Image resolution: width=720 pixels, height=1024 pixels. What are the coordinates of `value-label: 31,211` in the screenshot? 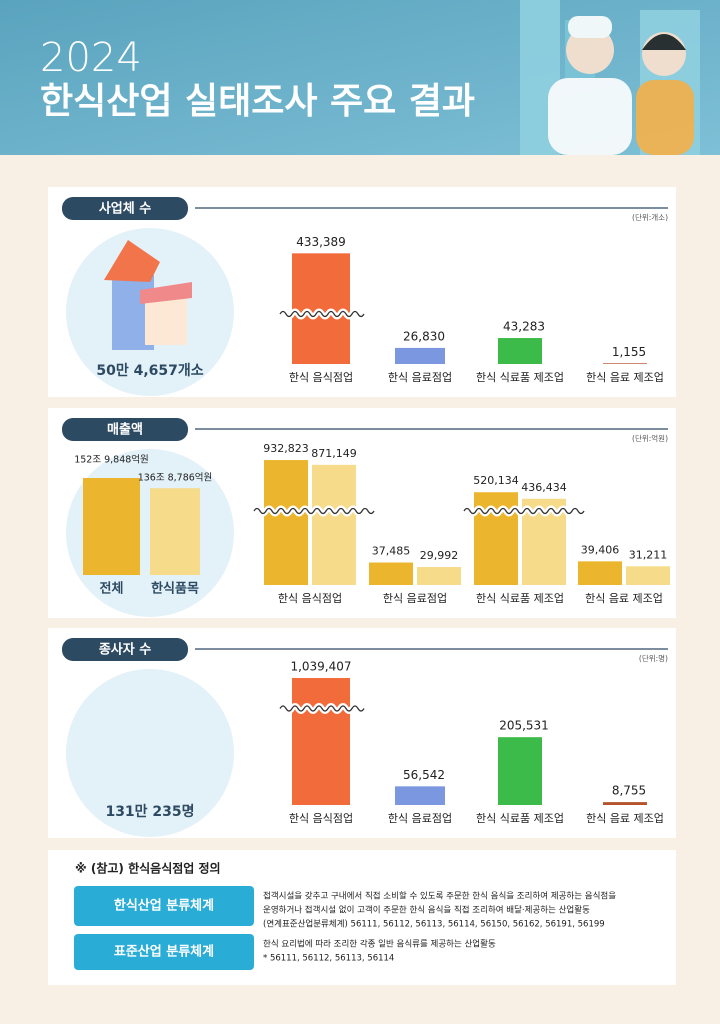 It's located at (648, 554).